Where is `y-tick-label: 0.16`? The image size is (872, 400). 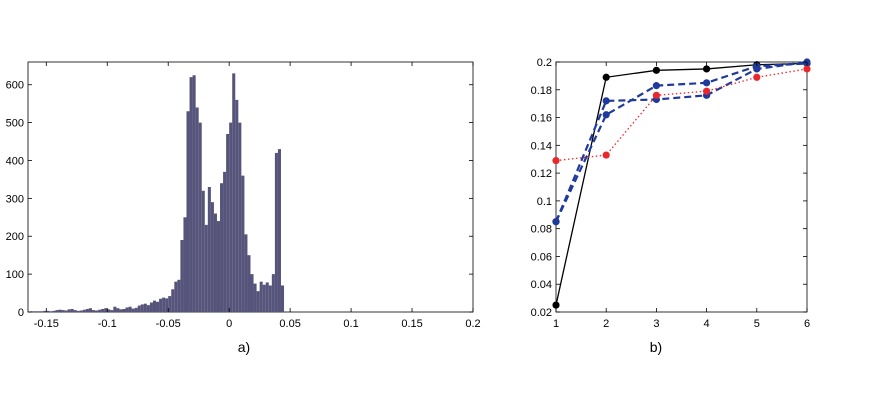
y-tick-label: 0.16 is located at coordinates (541, 119).